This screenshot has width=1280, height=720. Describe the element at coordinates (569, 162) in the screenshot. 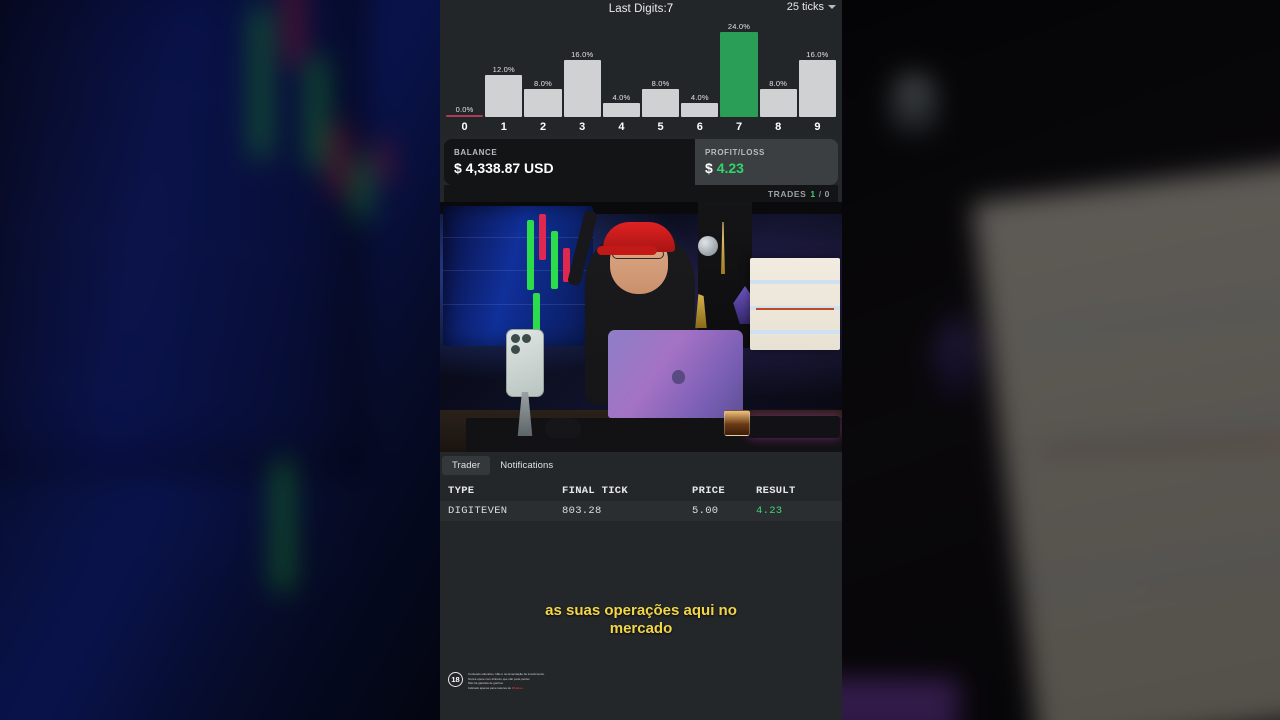

I see `balance-card: BALANCE $ 4,338.87 USD` at that location.